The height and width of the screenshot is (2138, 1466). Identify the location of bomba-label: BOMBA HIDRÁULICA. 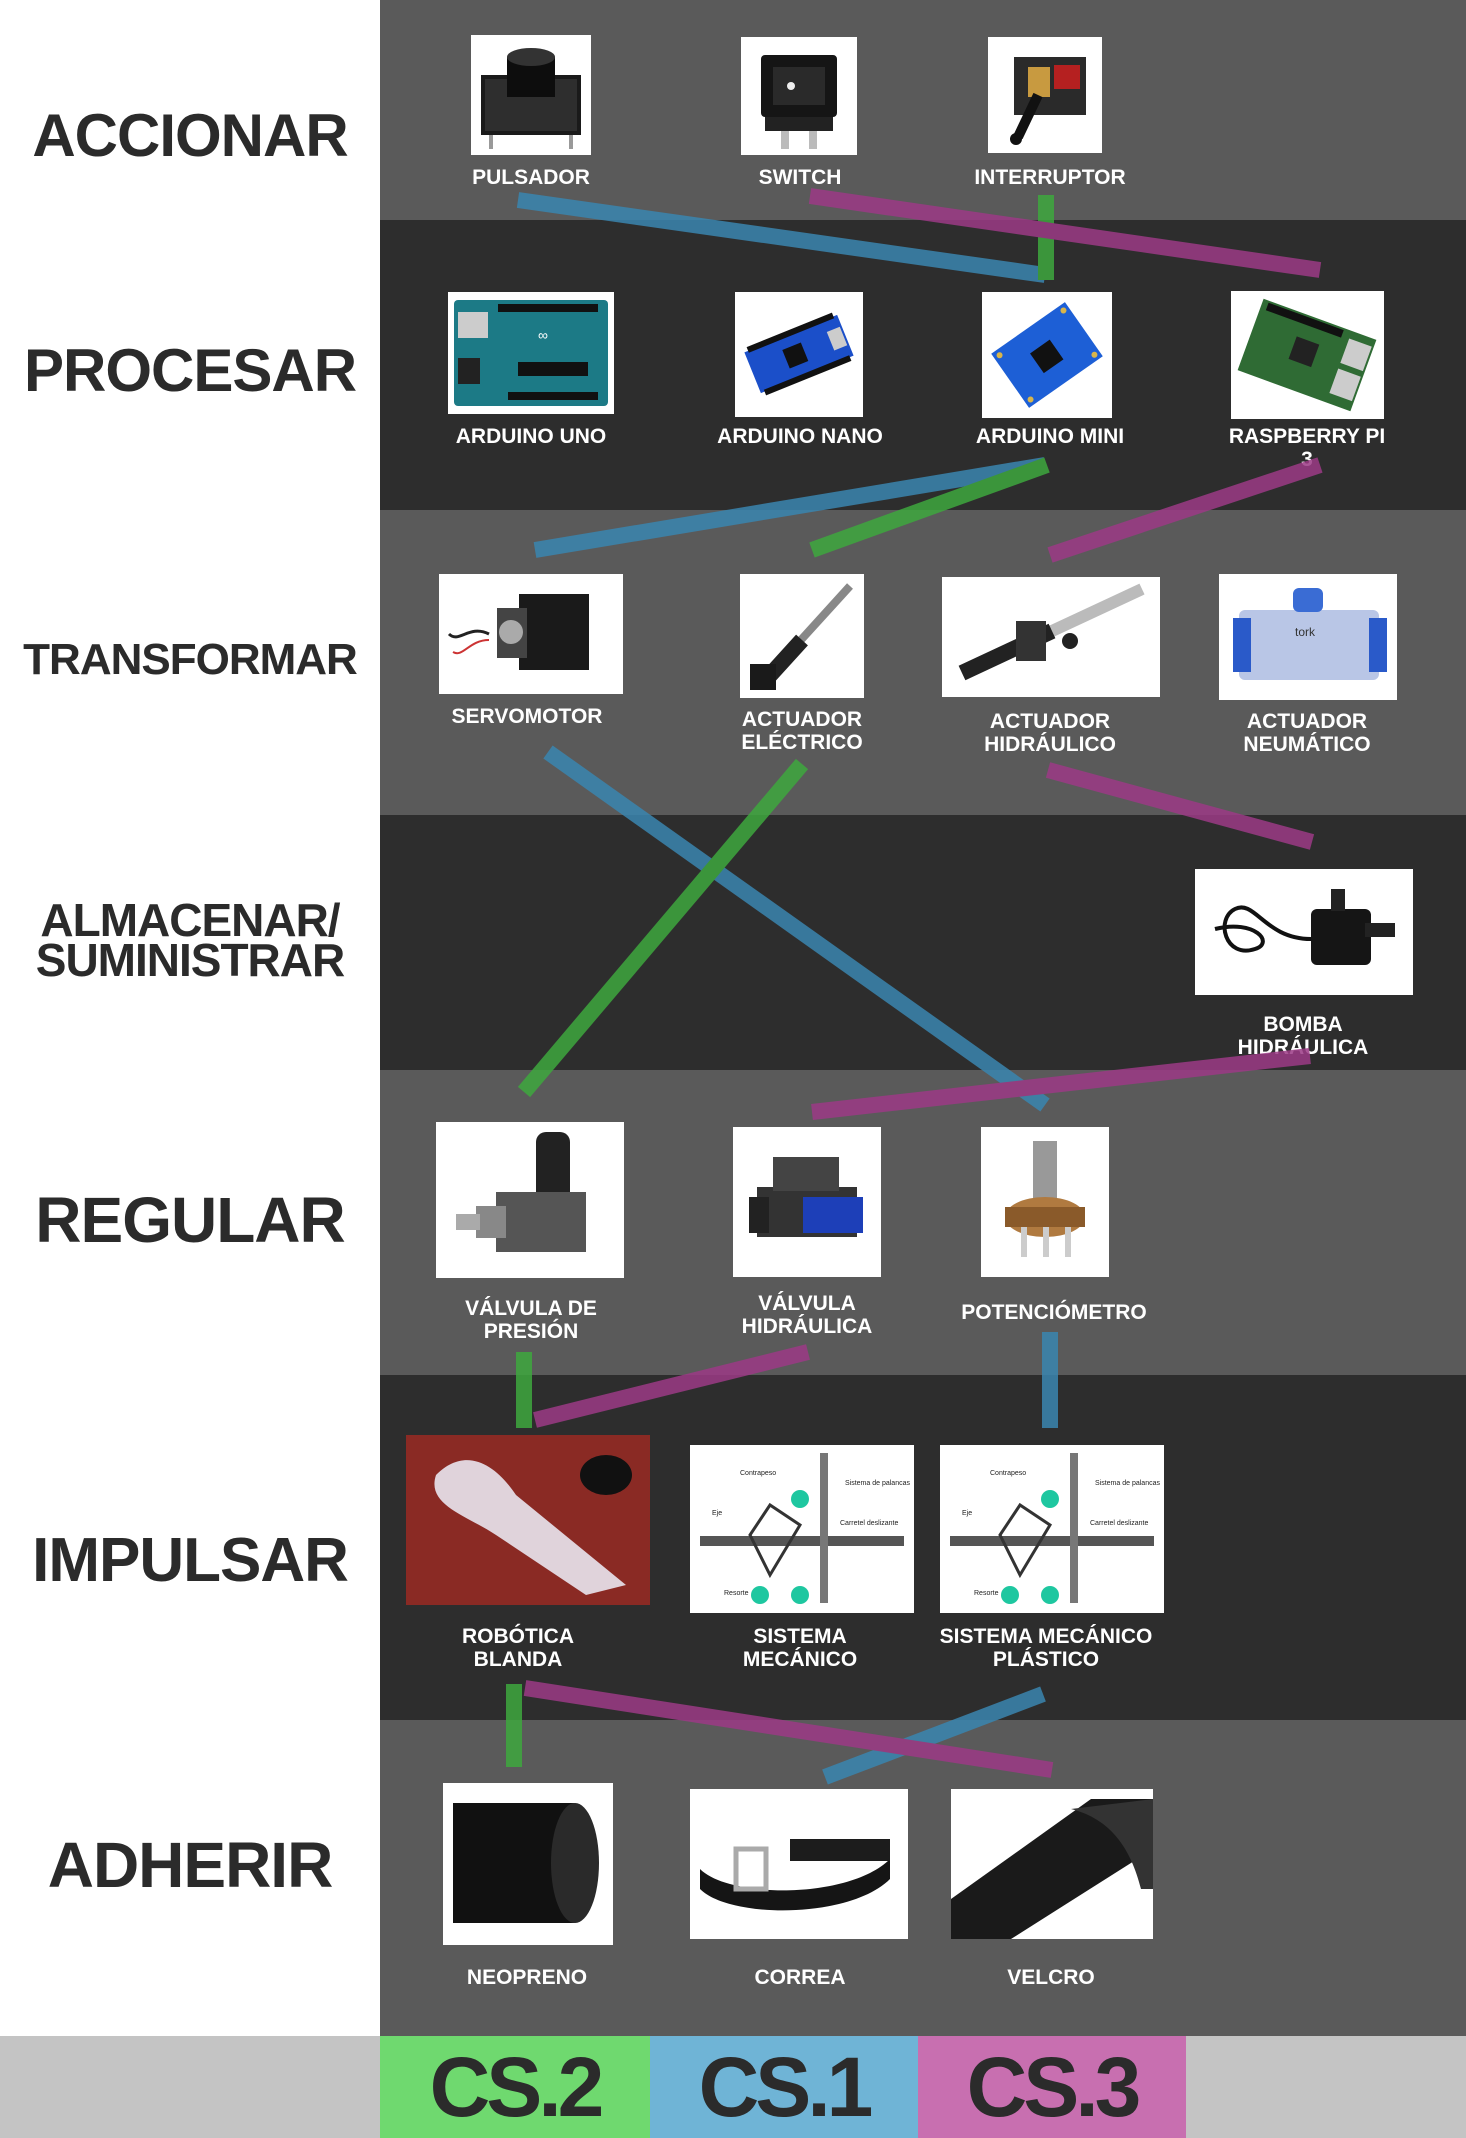
(1303, 1036).